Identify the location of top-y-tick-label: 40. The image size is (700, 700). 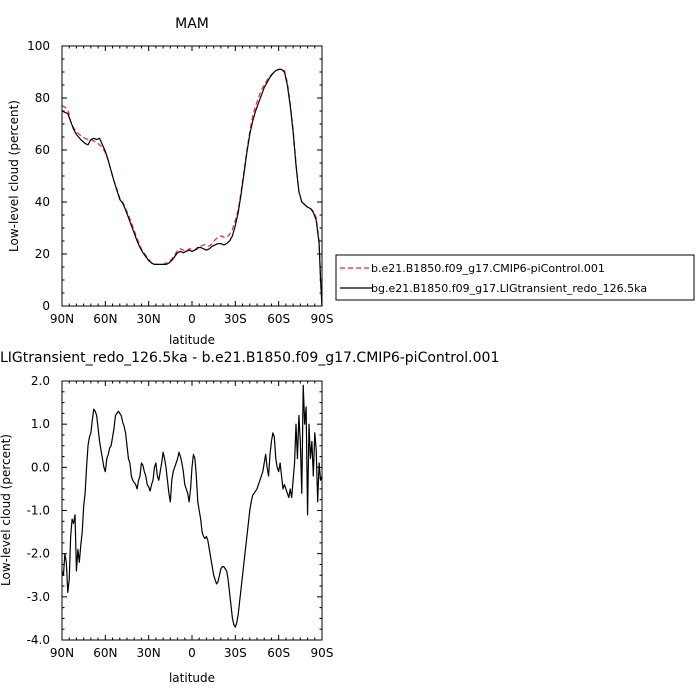
(42, 202).